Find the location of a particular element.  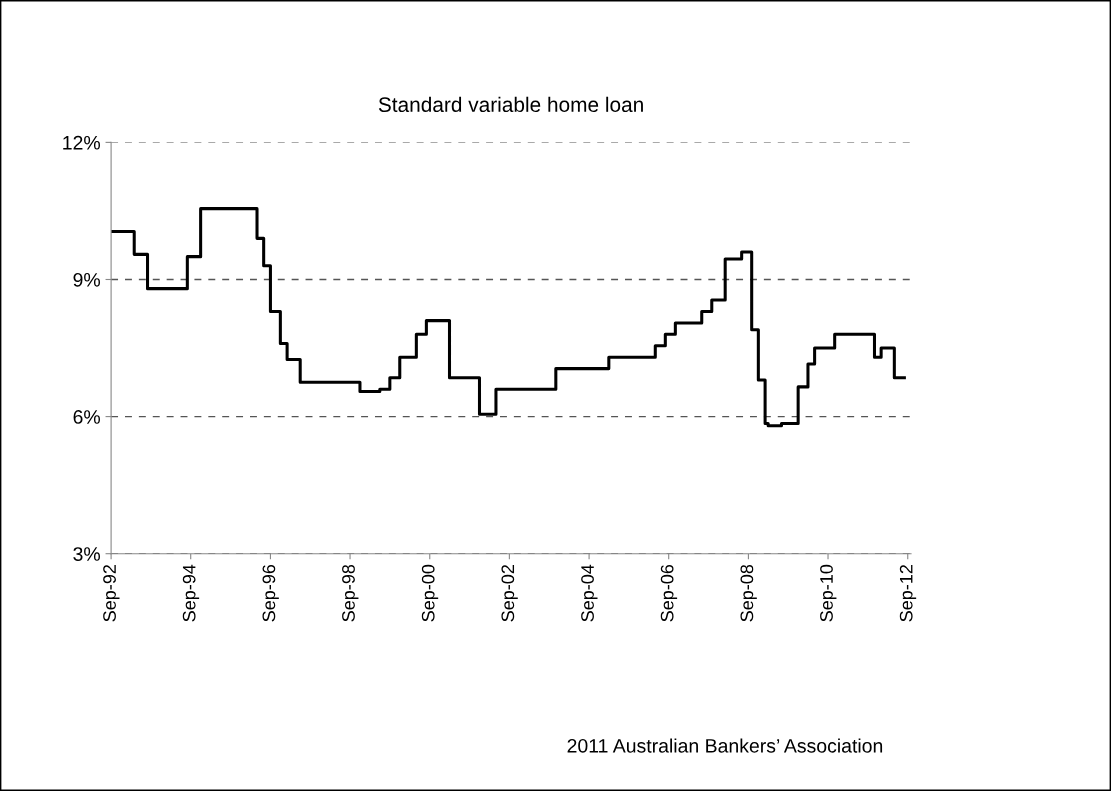

x-tick-label: Sep-10 is located at coordinates (828, 593).